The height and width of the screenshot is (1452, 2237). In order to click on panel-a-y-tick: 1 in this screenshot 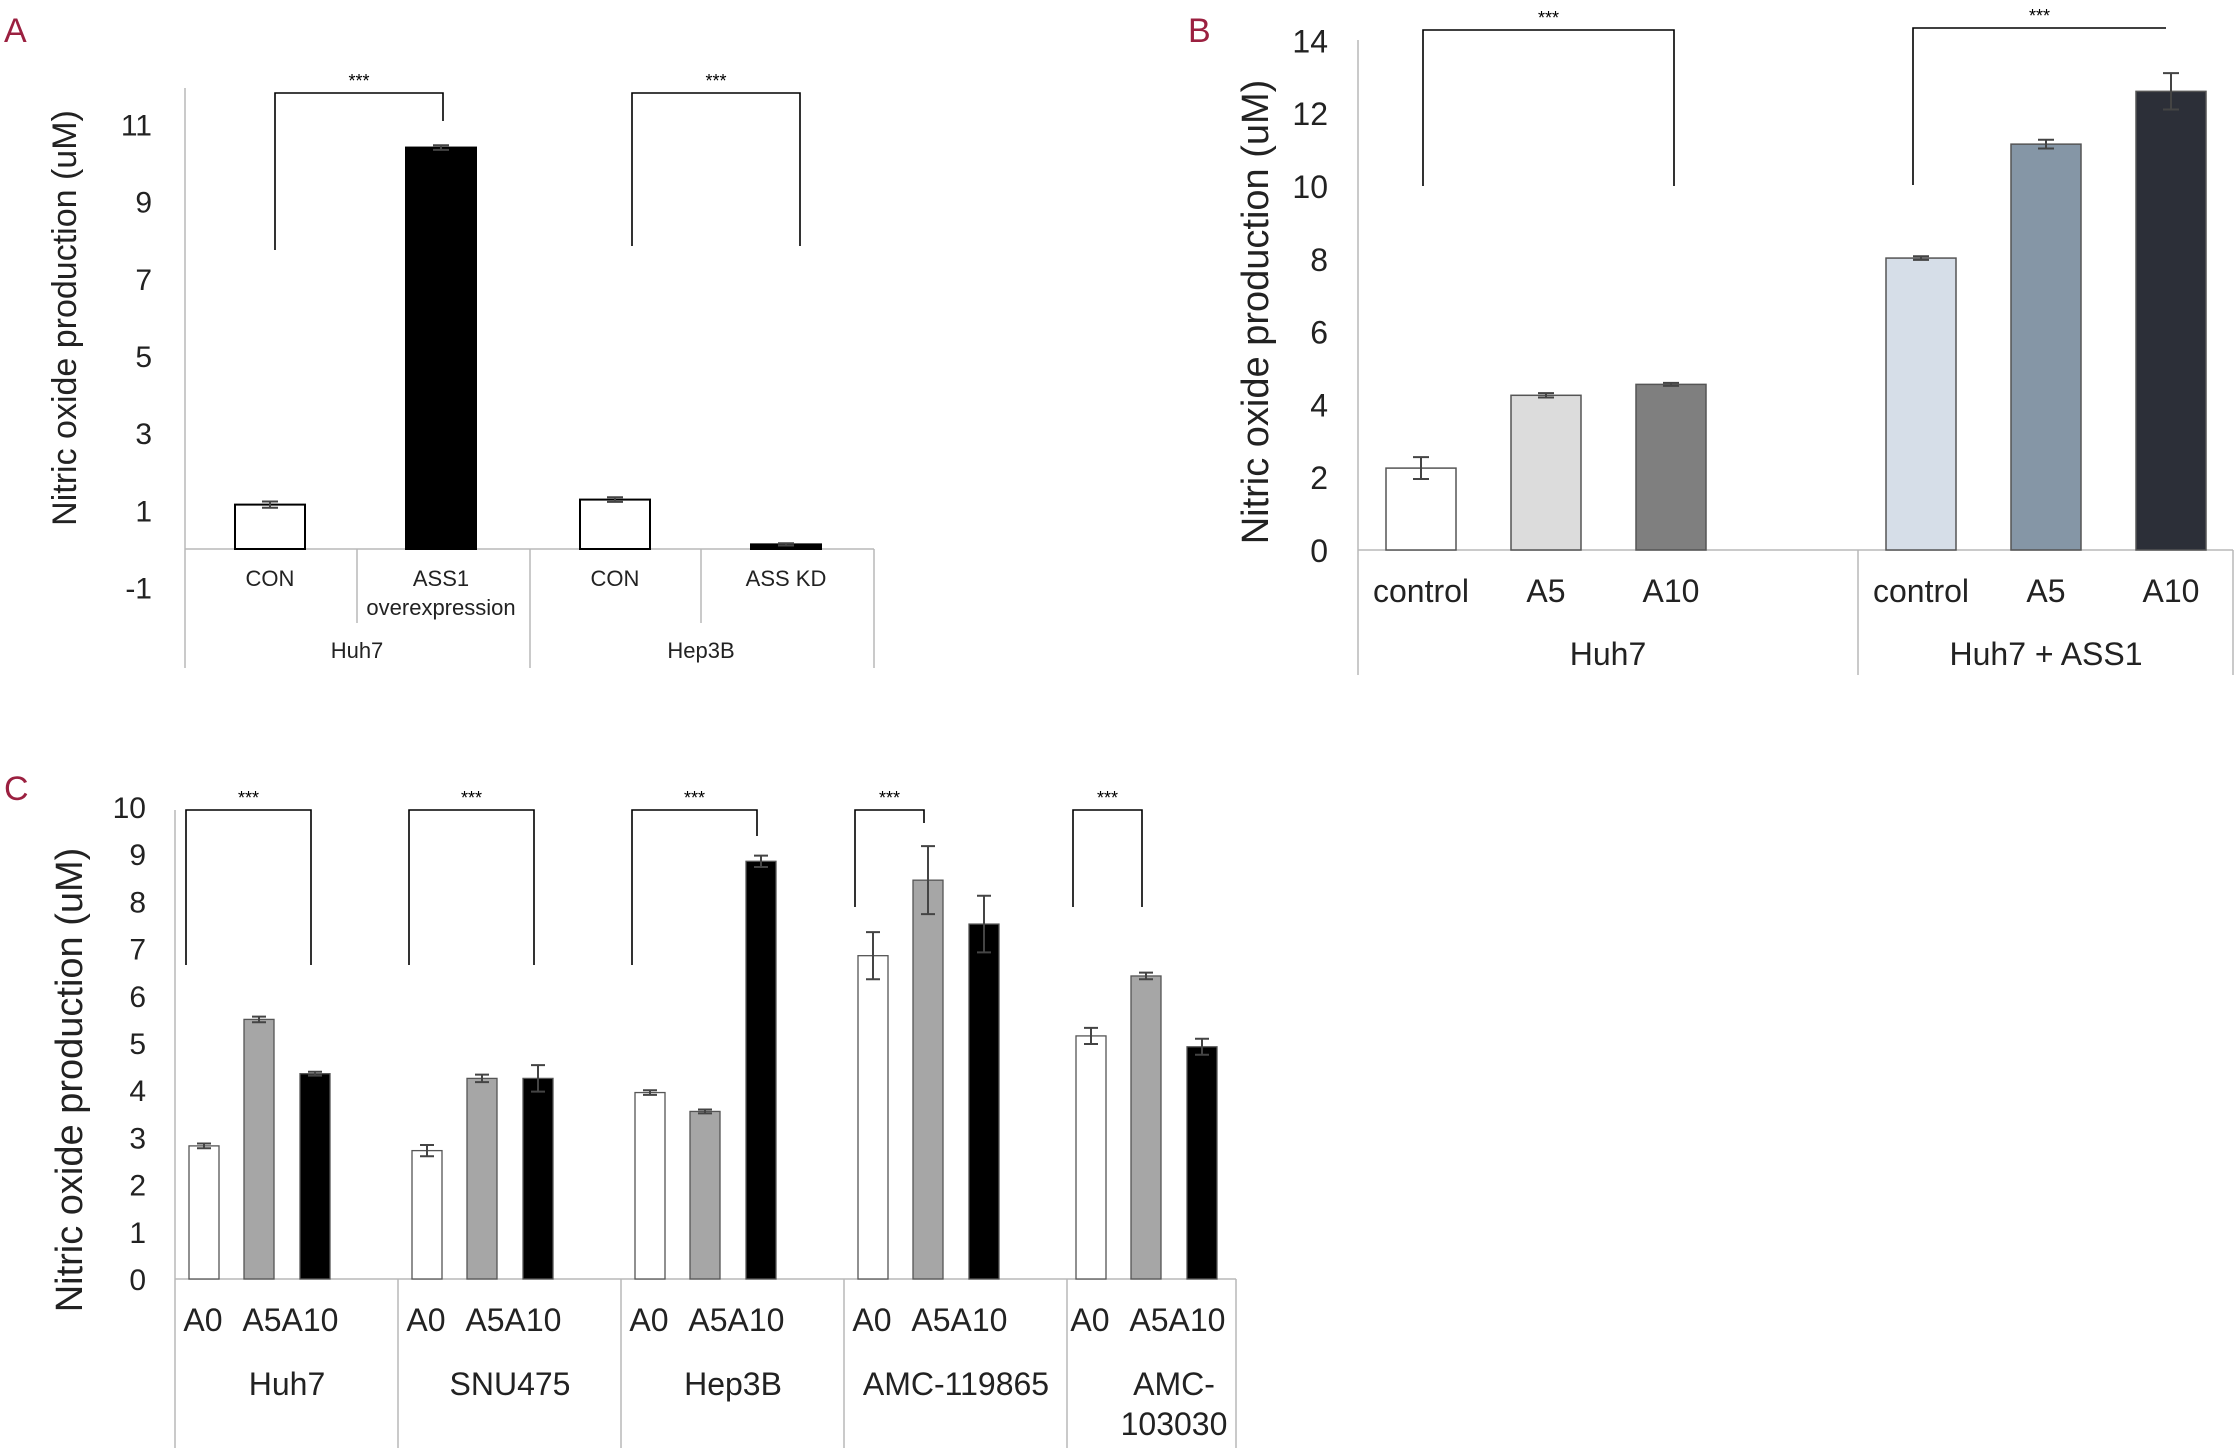, I will do `click(143, 511)`.